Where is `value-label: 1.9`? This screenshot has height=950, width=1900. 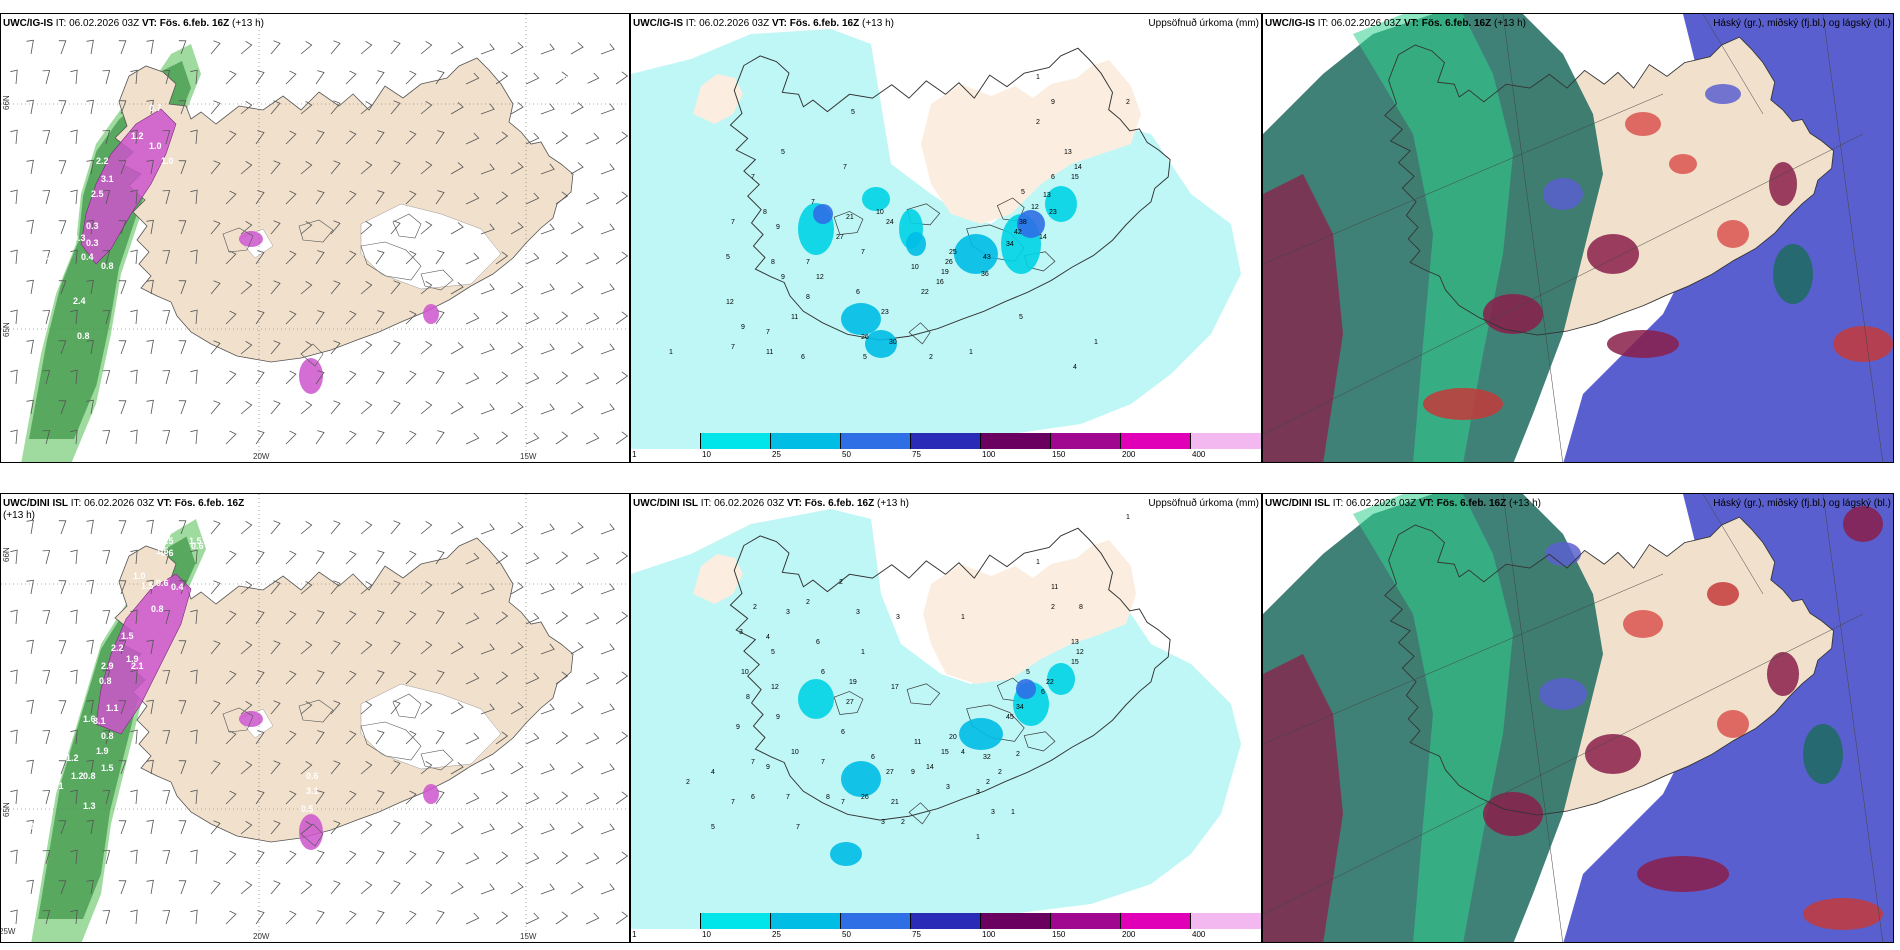 value-label: 1.9 is located at coordinates (132, 659).